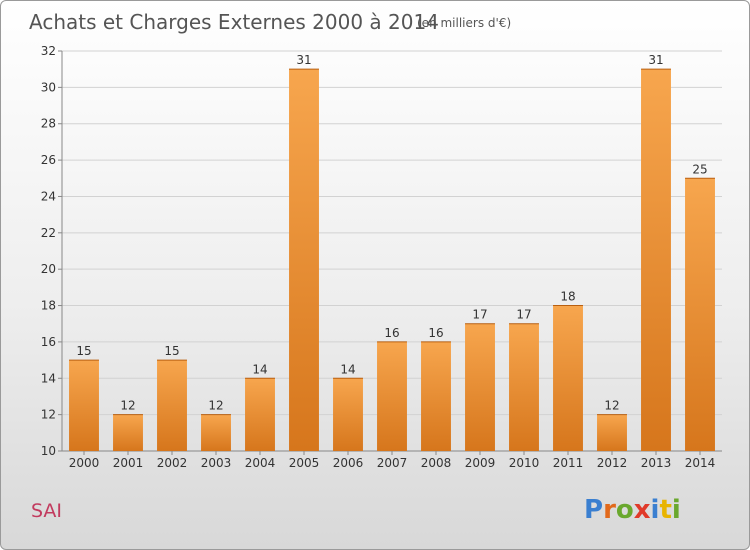 The image size is (750, 550). Describe the element at coordinates (304, 463) in the screenshot. I see `x-tick-label: 2005` at that location.